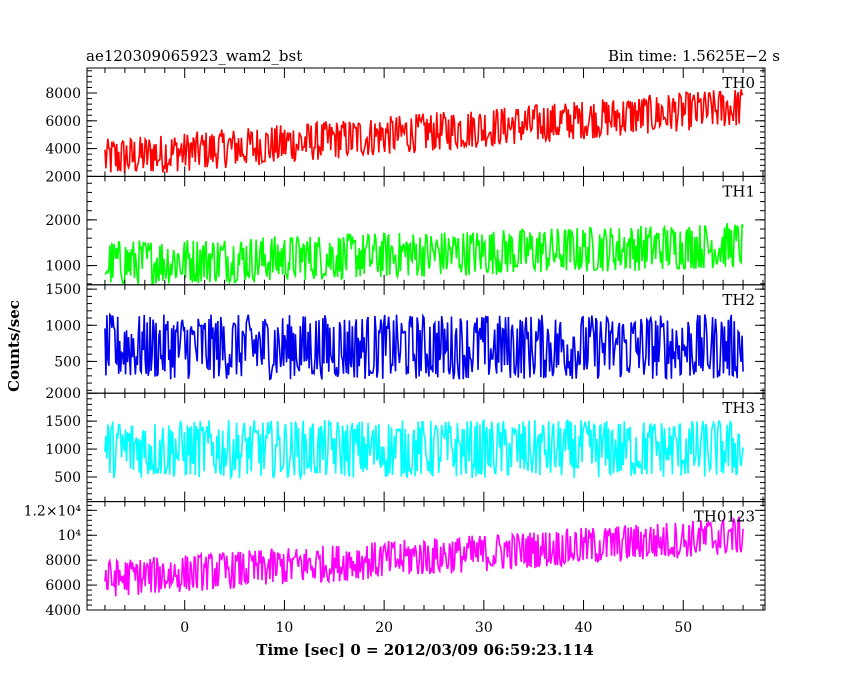 Image resolution: width=850 pixels, height=680 pixels. I want to click on y-tick-label: 1.2×10⁴, so click(53, 511).